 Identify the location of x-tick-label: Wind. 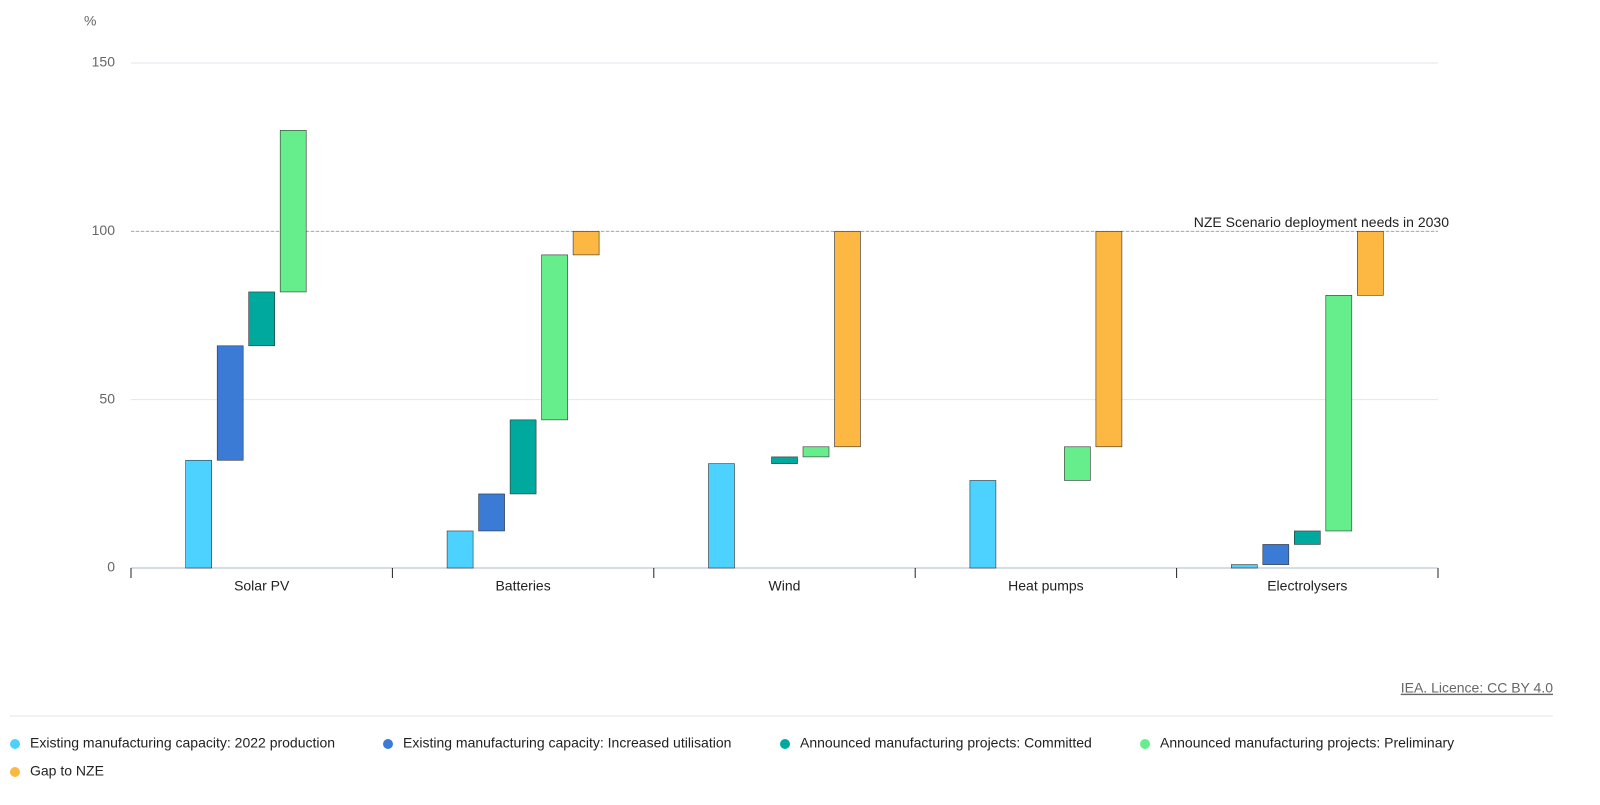
(785, 586).